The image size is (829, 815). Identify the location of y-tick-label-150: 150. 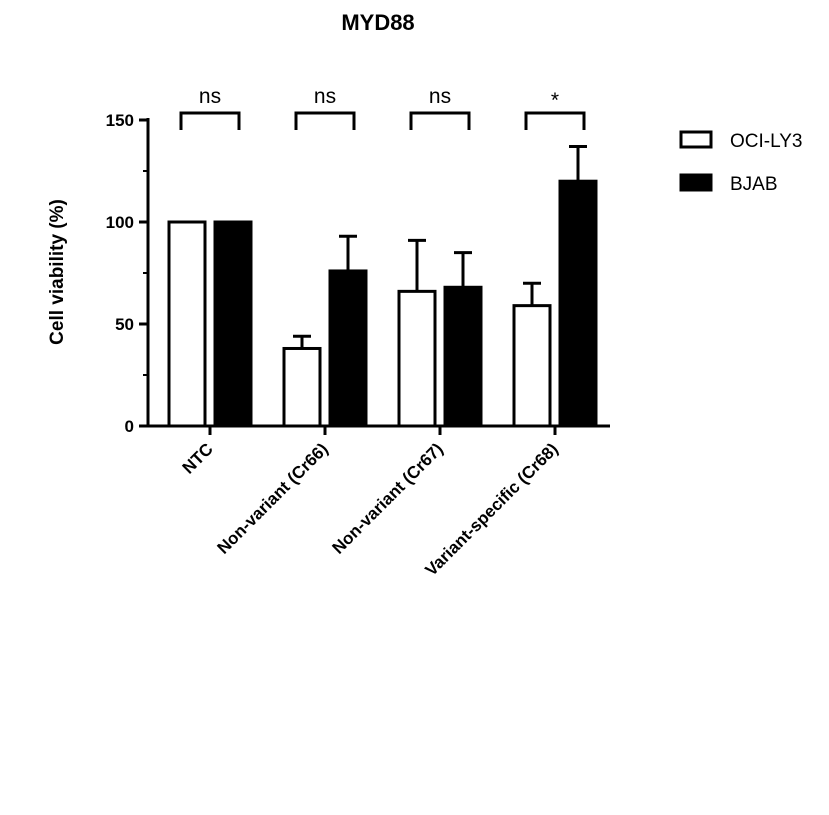
(120, 120).